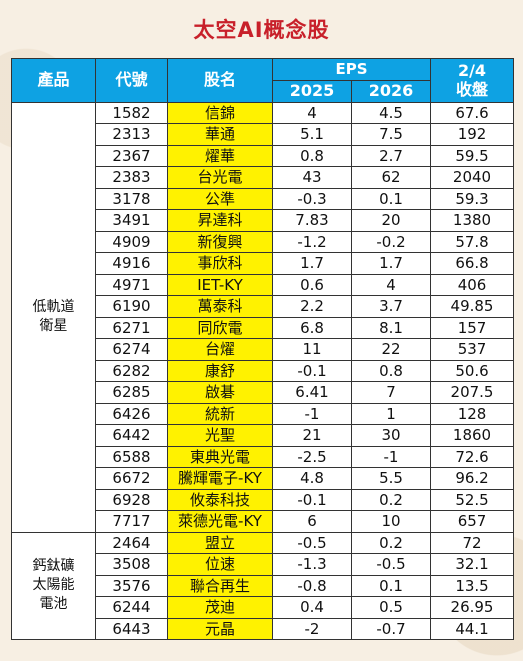 Image resolution: width=523 pixels, height=661 pixels. Describe the element at coordinates (391, 521) in the screenshot. I see `eps-2026-cell: 10` at that location.